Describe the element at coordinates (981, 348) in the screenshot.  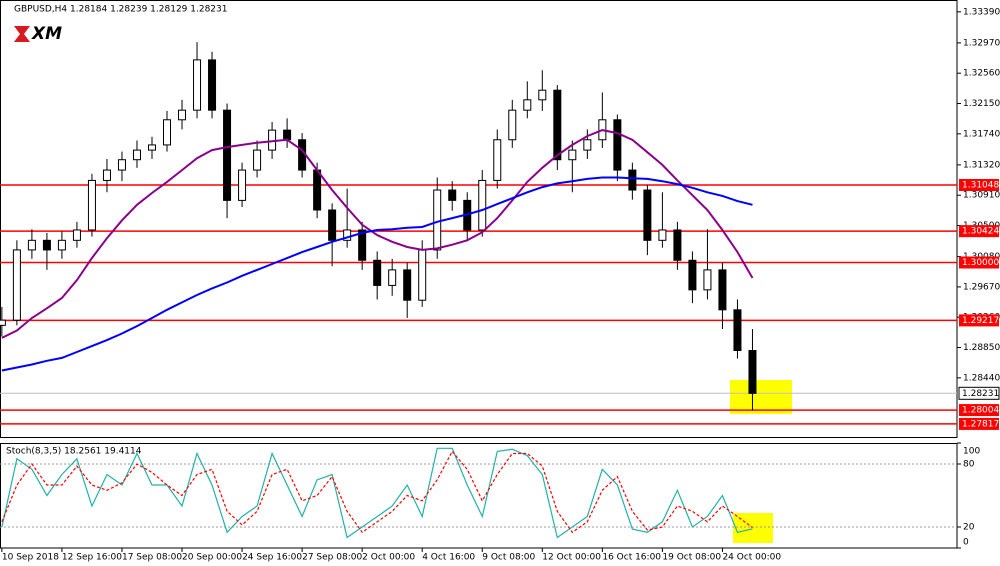
I see `y-tick-label: 1.28850` at that location.